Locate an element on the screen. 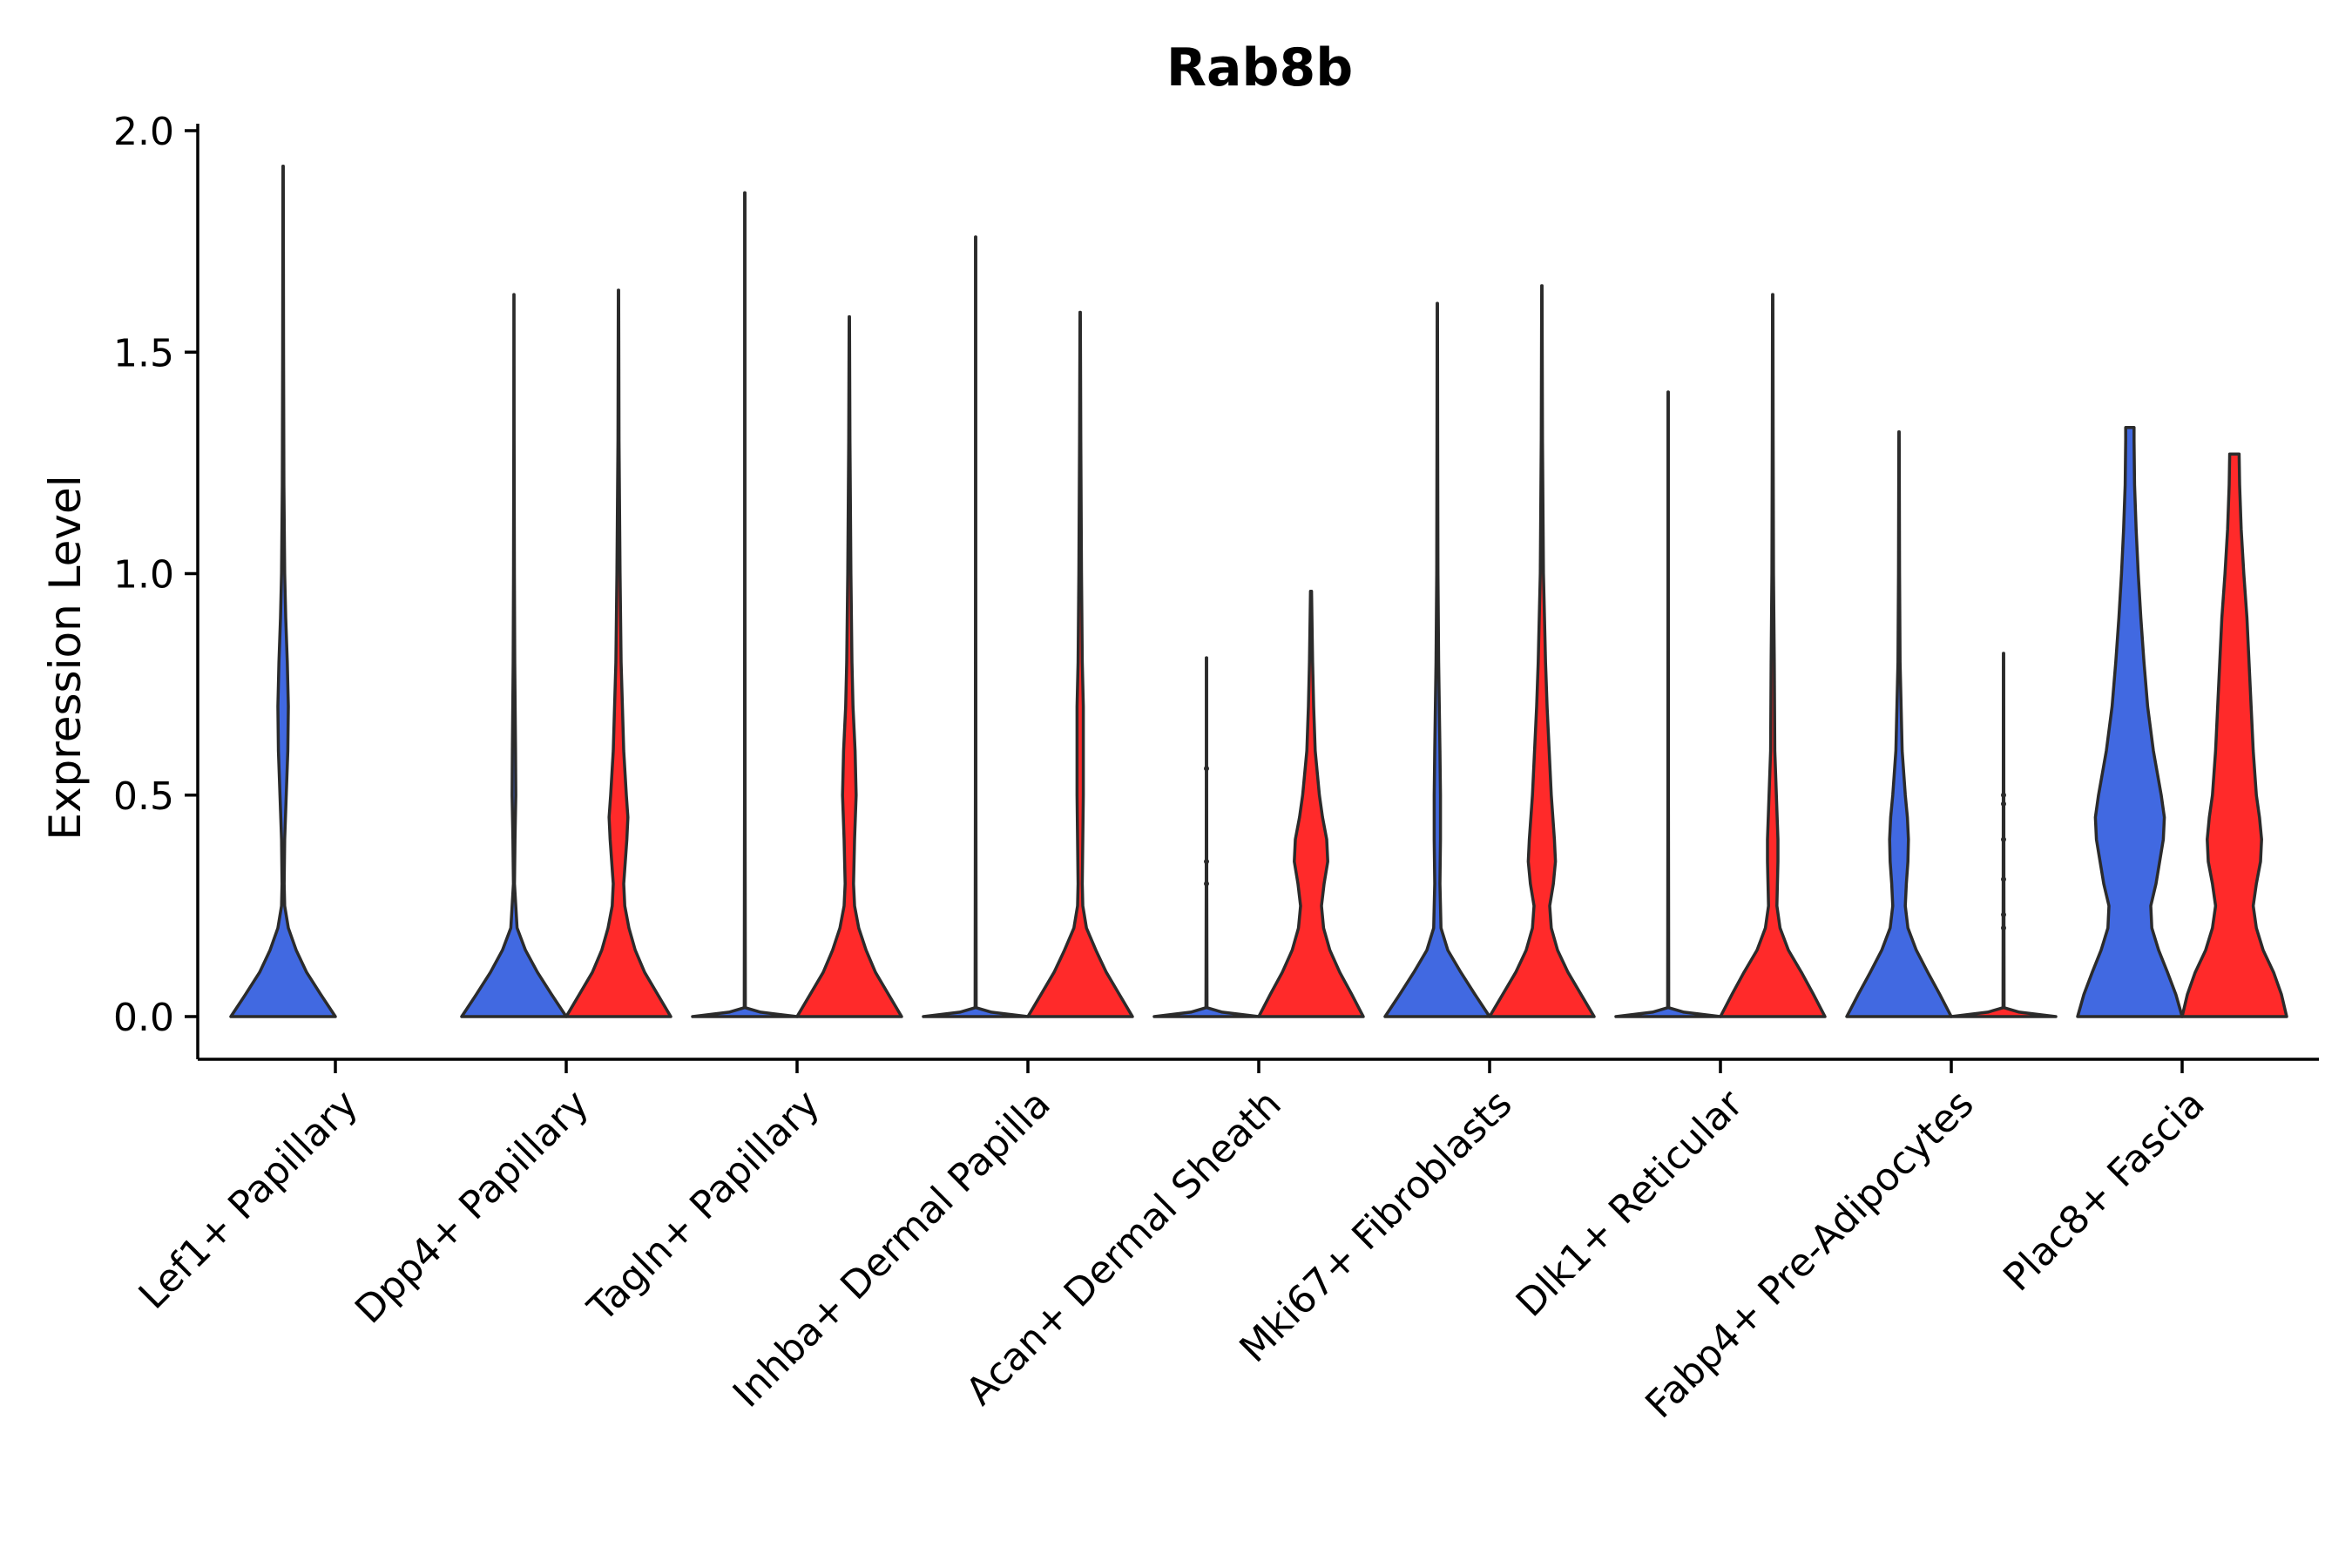  x-tick-label: Tagln+ Papillary is located at coordinates (703, 1206).